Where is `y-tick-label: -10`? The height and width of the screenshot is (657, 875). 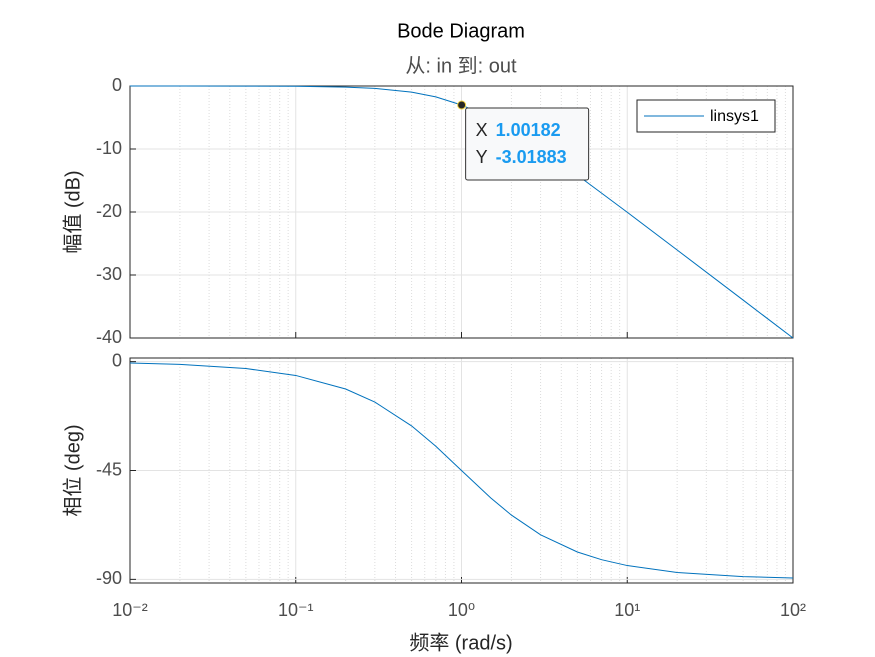 y-tick-label: -10 is located at coordinates (109, 148).